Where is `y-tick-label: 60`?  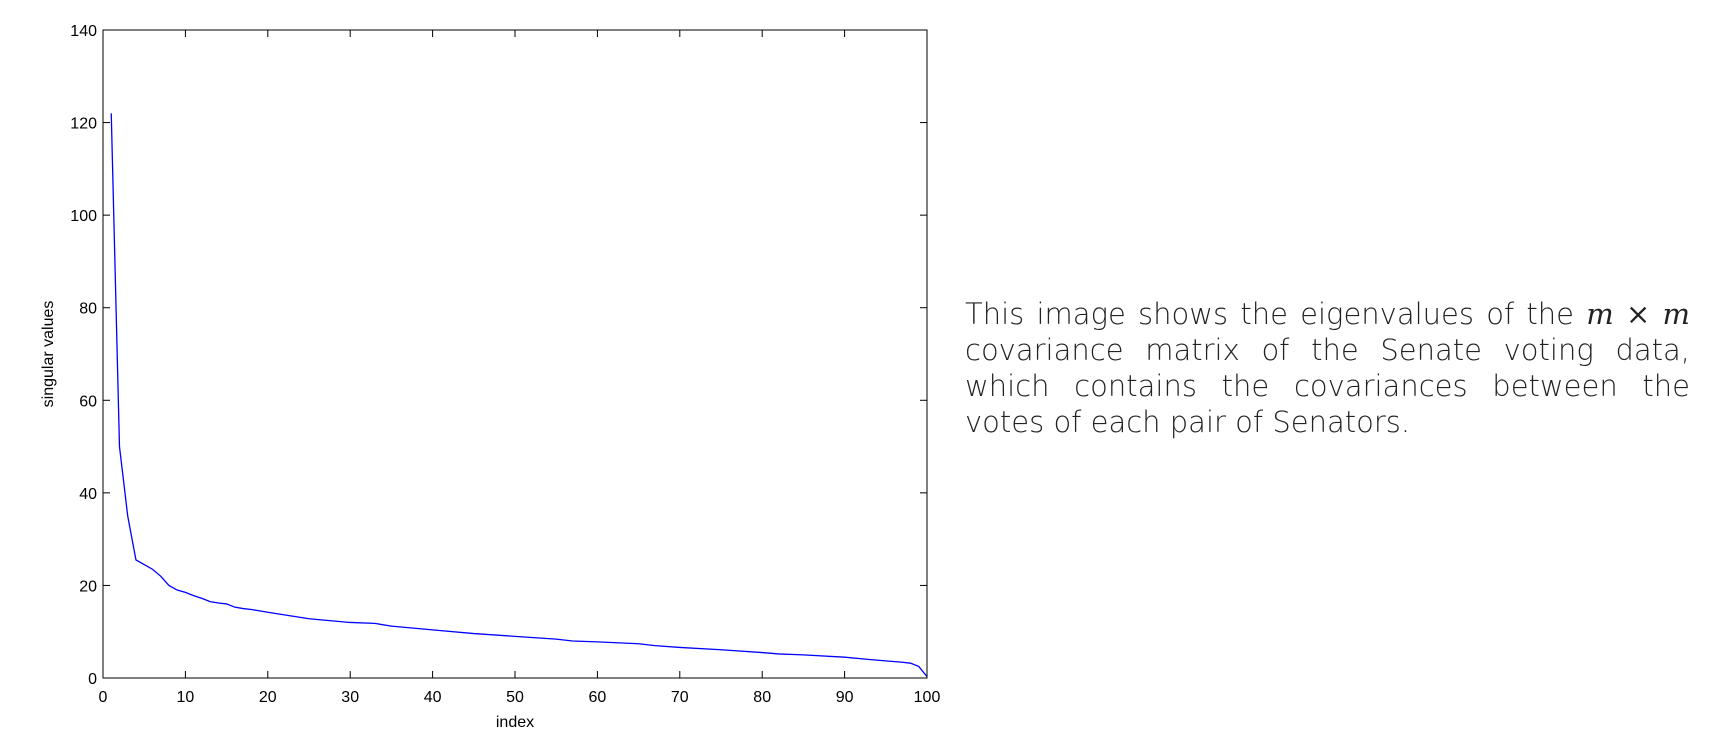
y-tick-label: 60 is located at coordinates (88, 401).